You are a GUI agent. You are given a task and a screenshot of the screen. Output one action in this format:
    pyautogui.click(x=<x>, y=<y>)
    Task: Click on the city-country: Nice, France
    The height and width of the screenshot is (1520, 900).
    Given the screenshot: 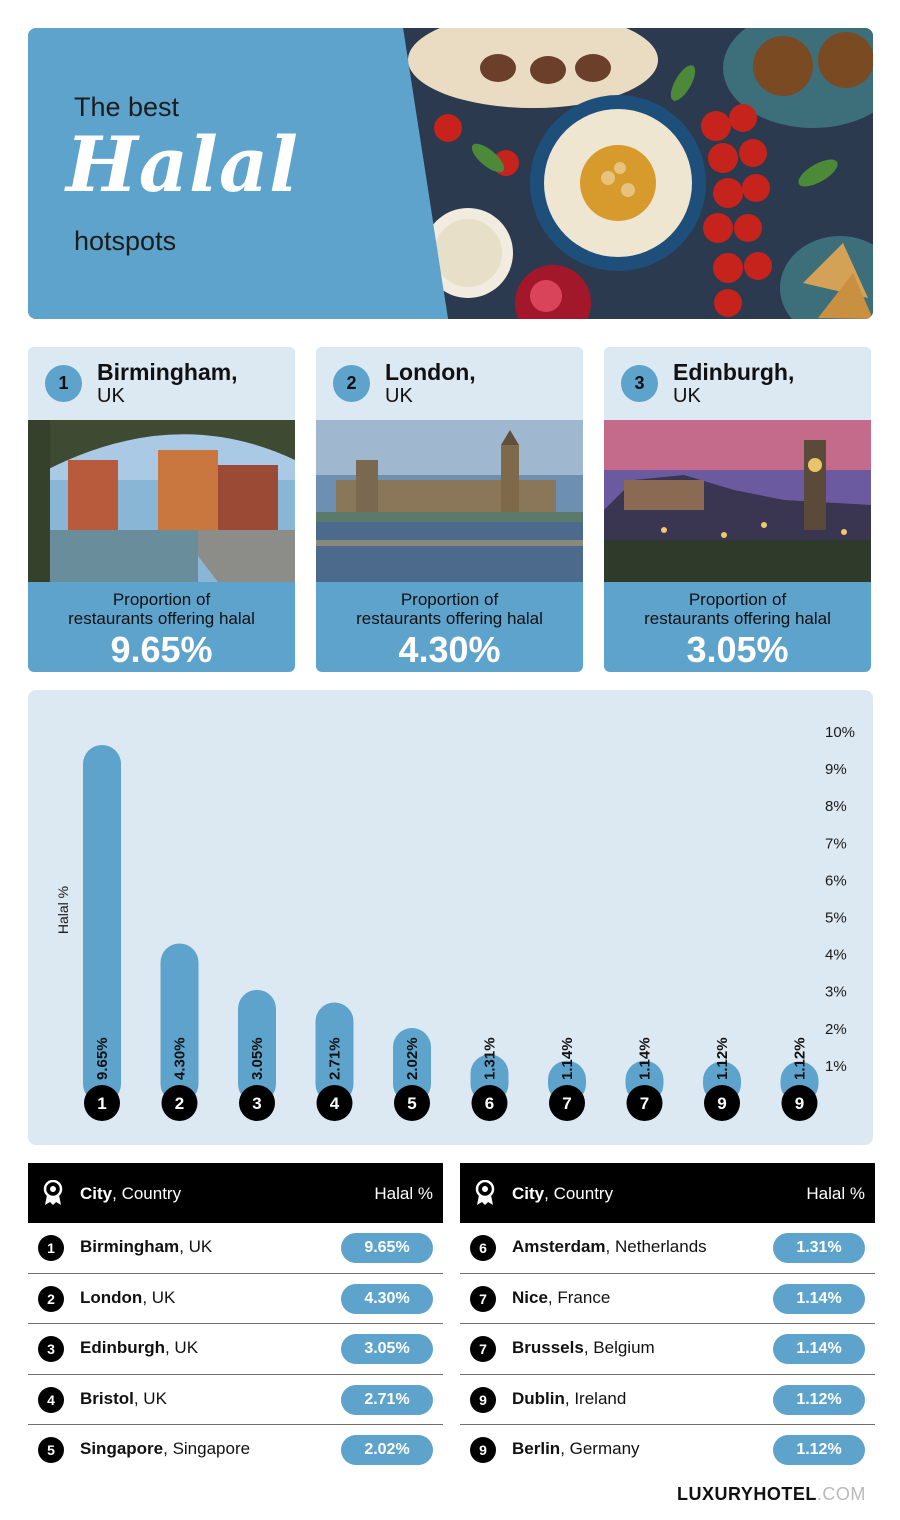 What is the action you would take?
    pyautogui.click(x=561, y=1298)
    